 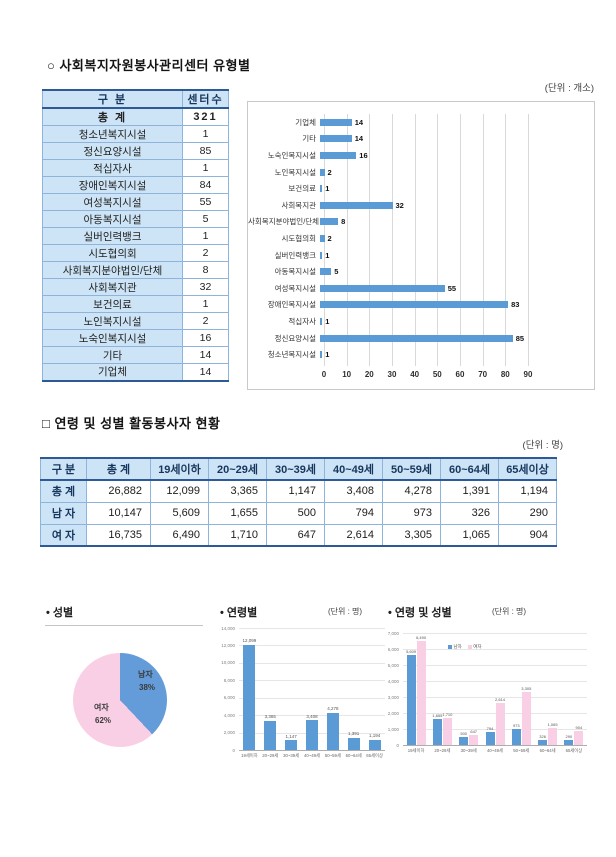 I want to click on bar-value-label: 5,609, so click(x=411, y=652).